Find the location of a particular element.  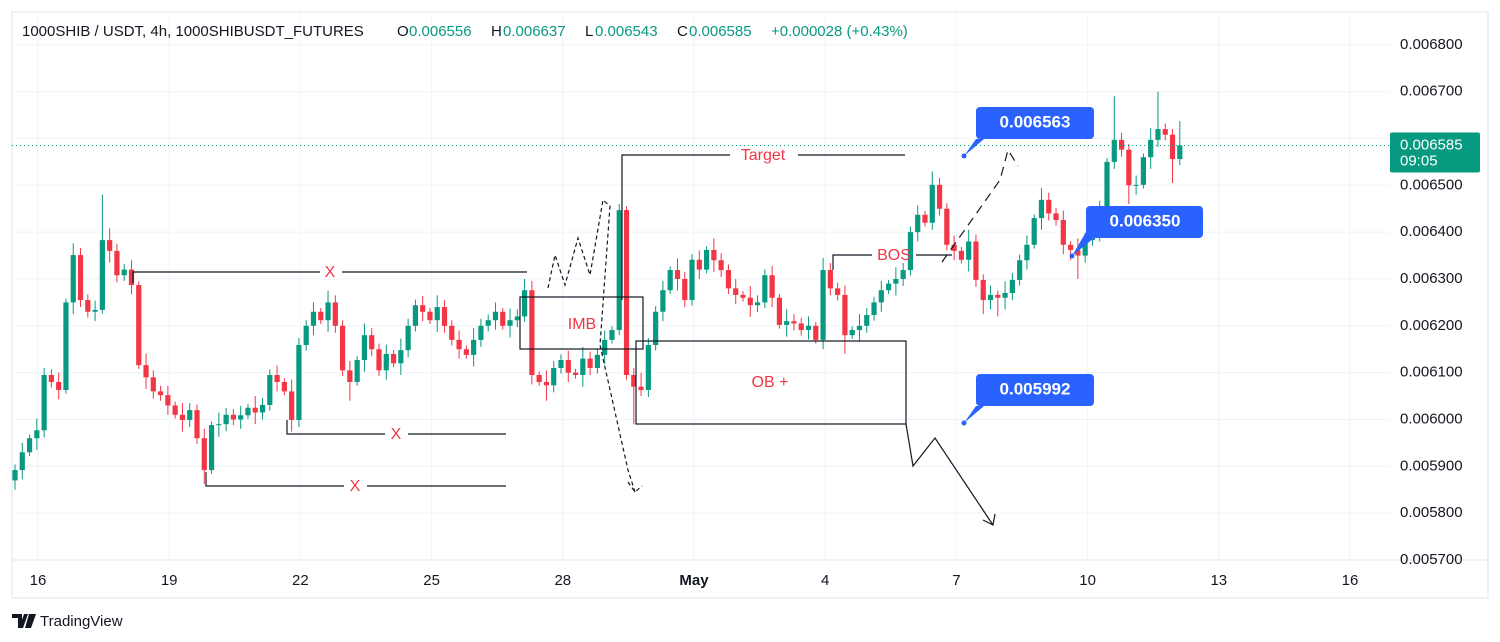

x-label: X is located at coordinates (330, 272).